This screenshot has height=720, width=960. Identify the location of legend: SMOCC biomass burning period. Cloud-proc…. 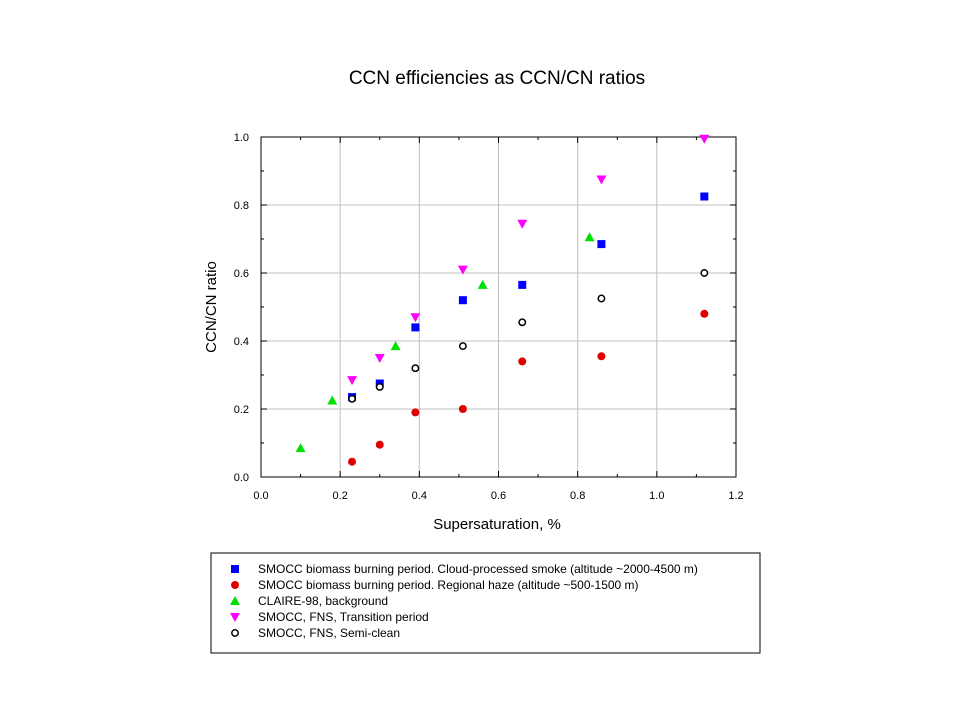
(464, 601).